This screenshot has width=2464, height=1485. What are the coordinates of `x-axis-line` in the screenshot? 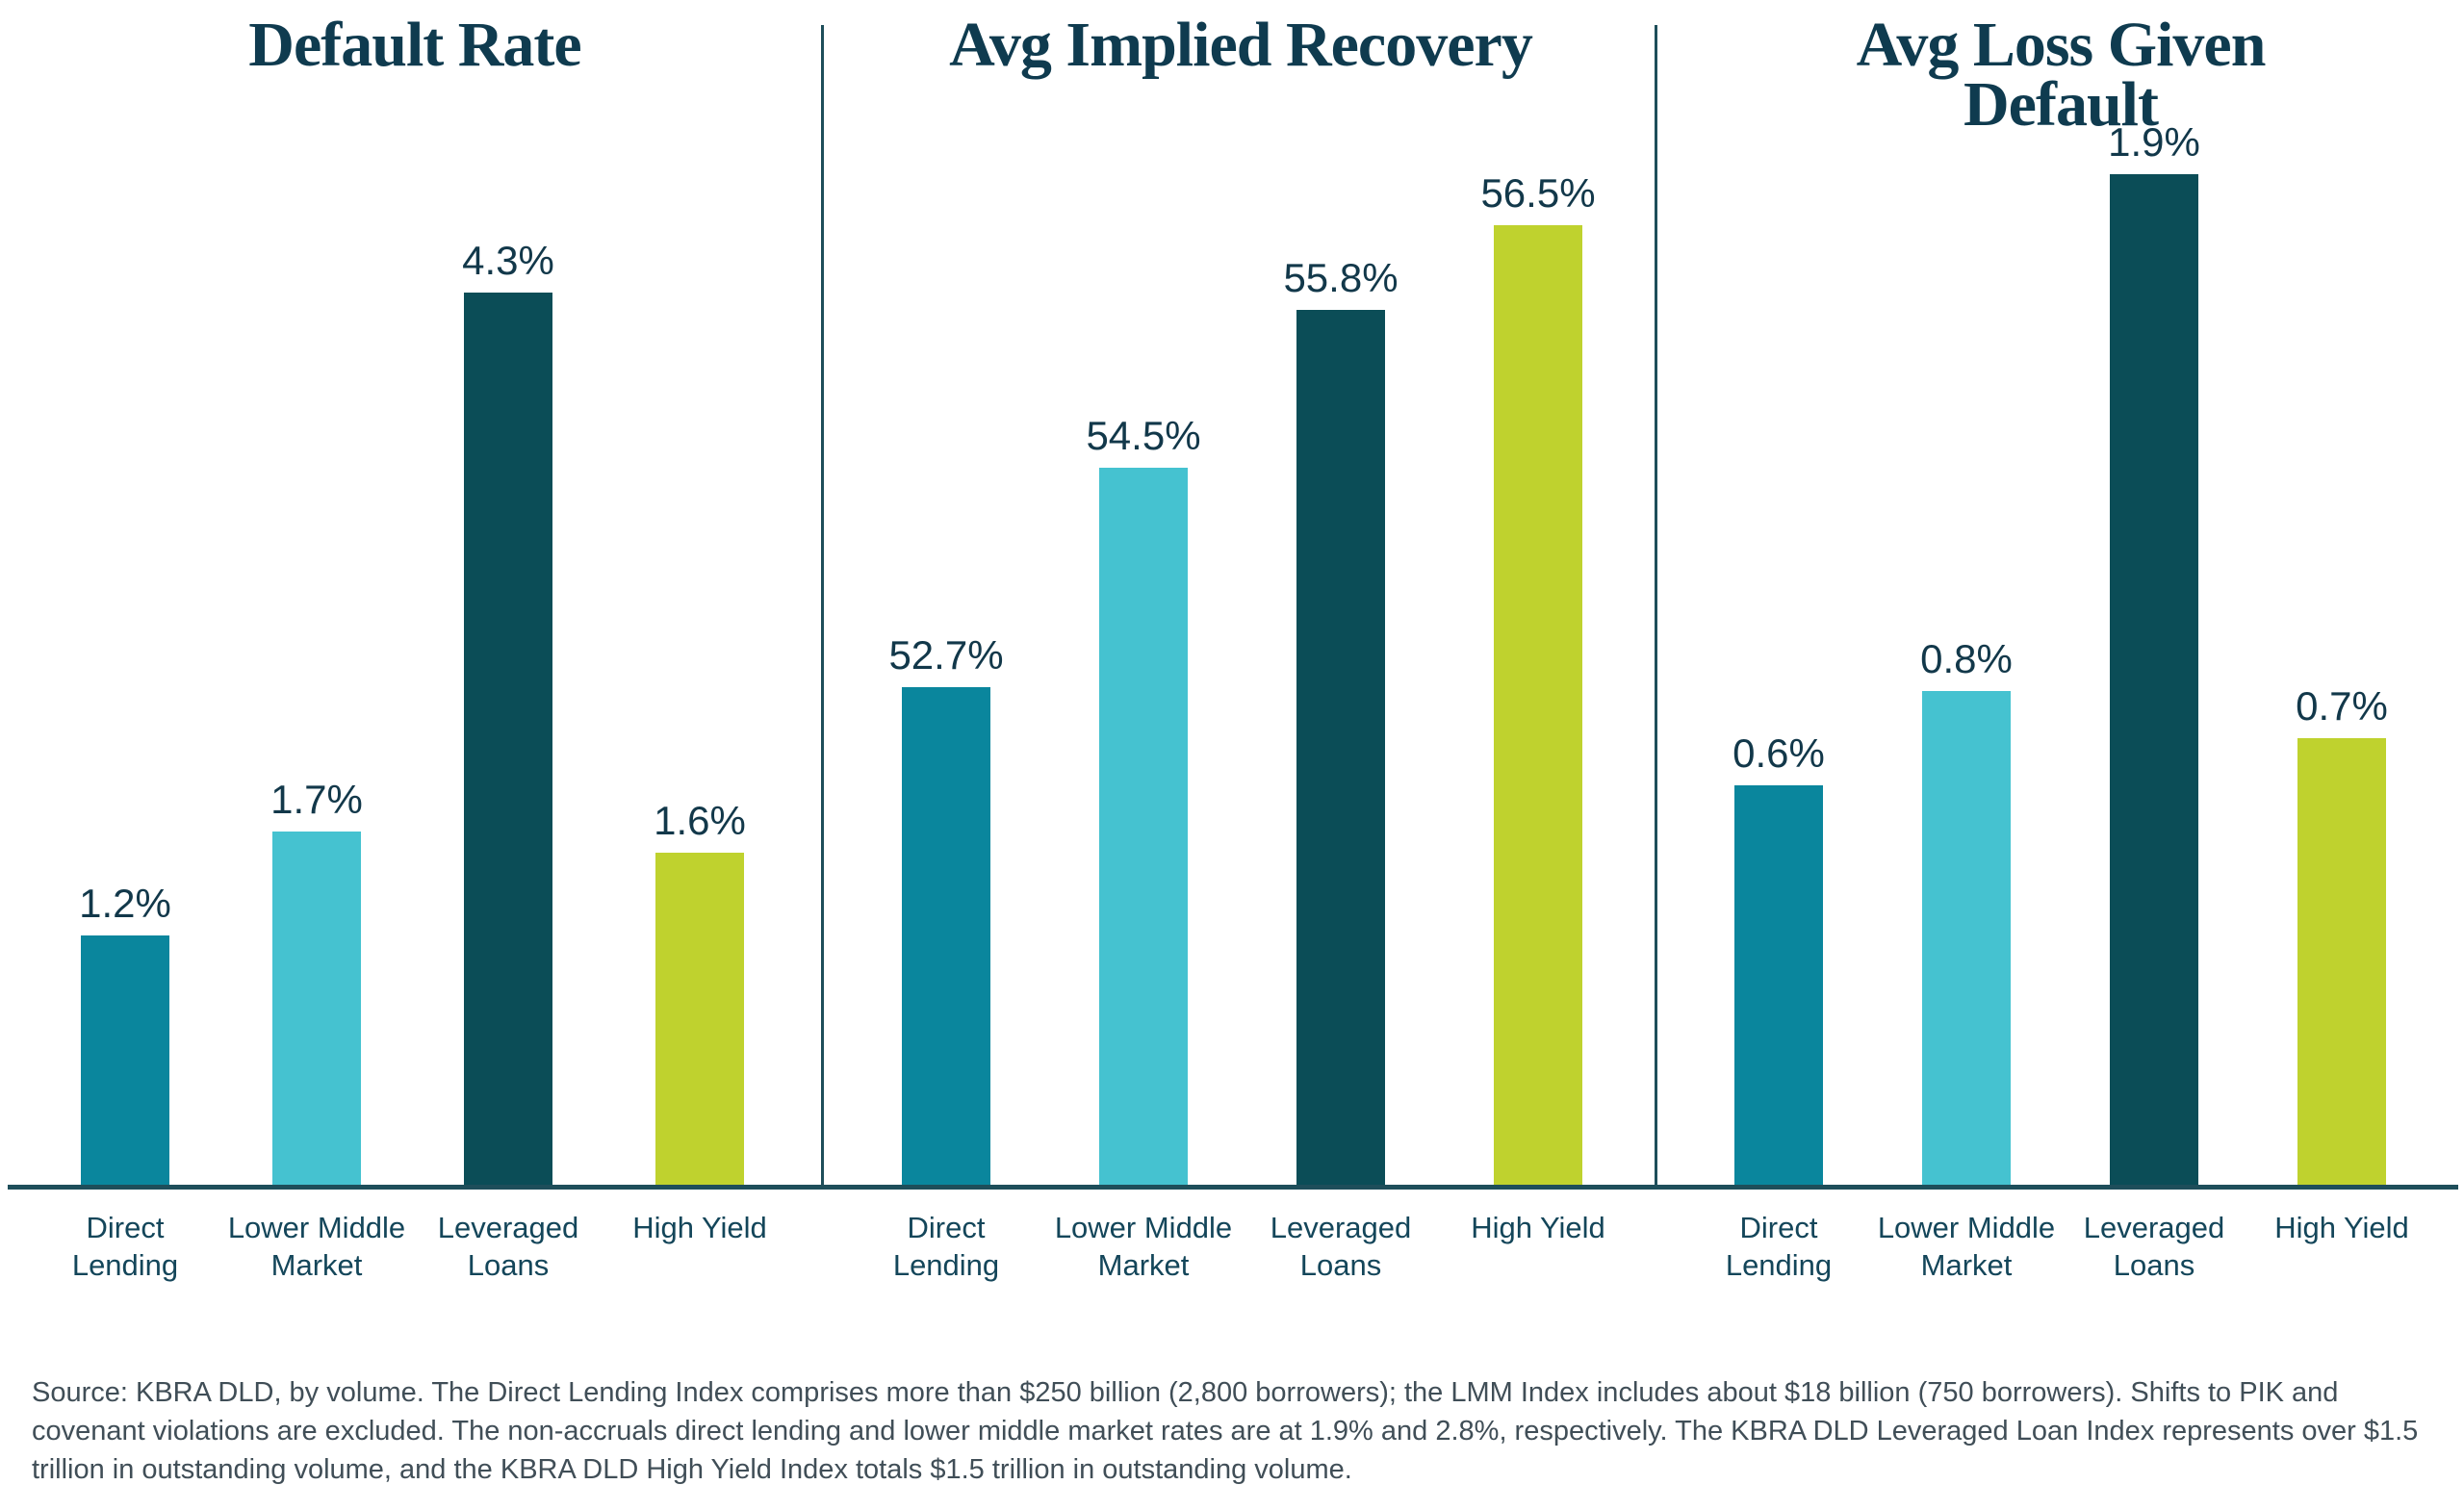 It's located at (1233, 1187).